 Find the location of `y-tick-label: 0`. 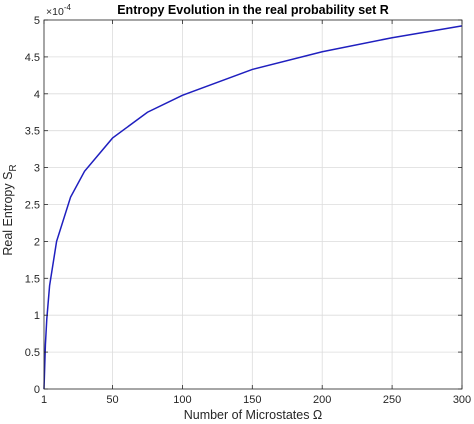

y-tick-label: 0 is located at coordinates (37, 390).